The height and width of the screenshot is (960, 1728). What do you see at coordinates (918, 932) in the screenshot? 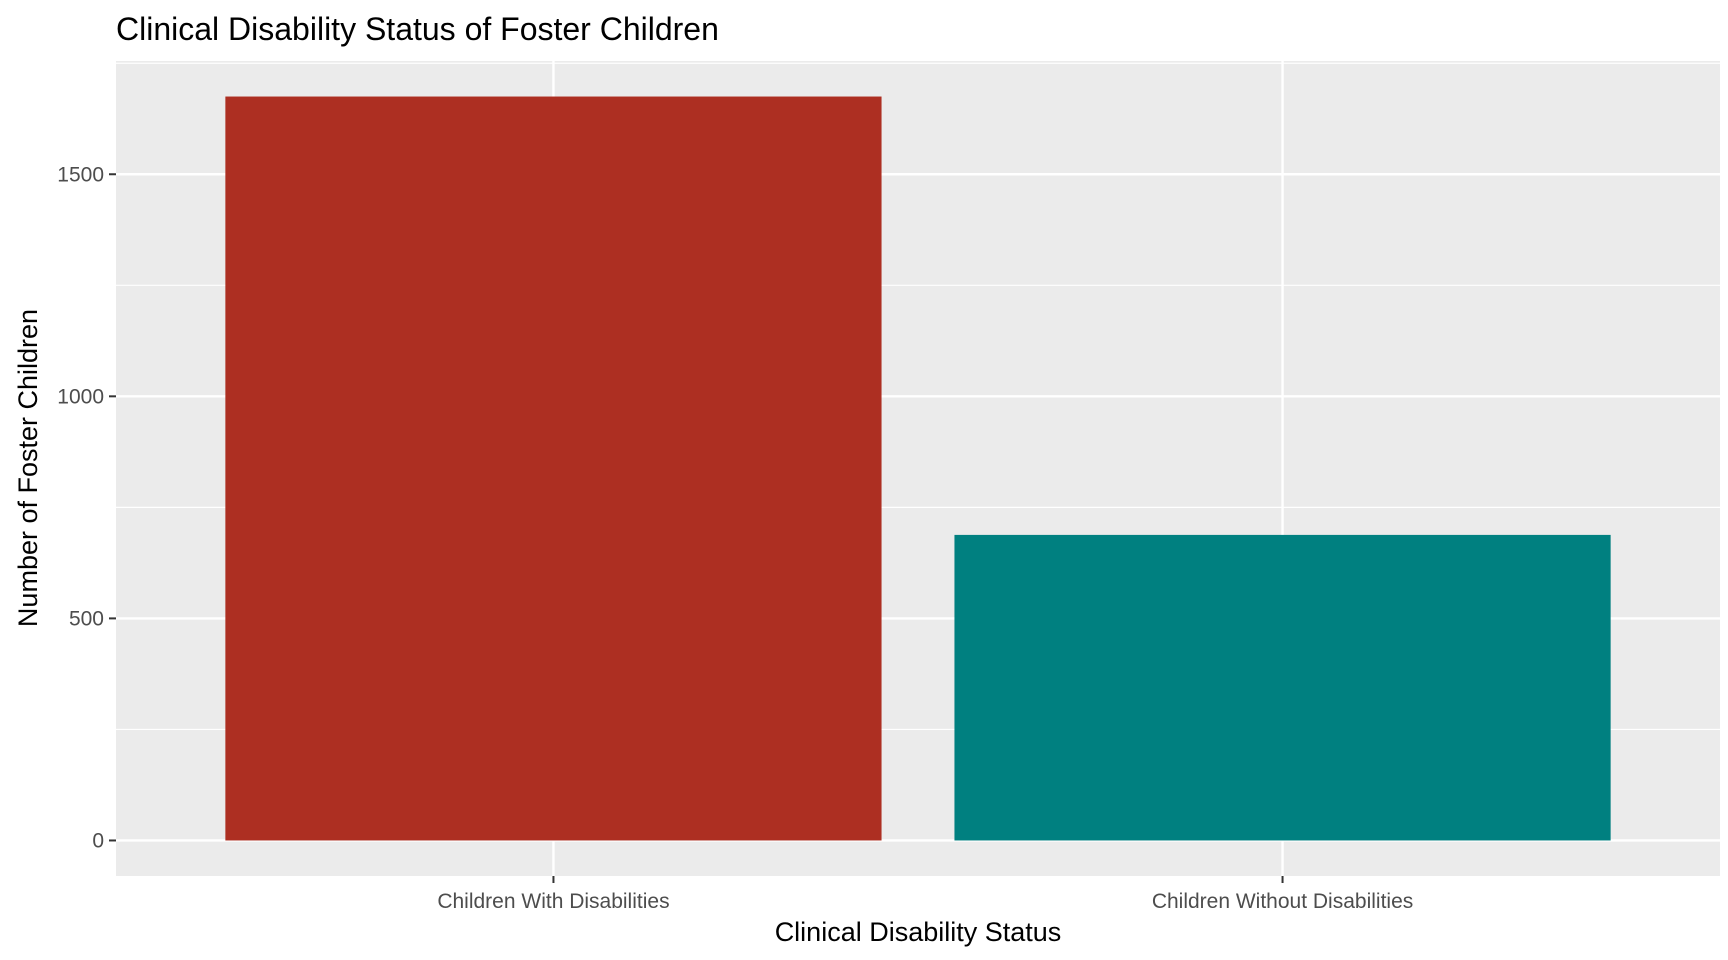
I see `x-axis-title: Clinical Disability Status` at bounding box center [918, 932].